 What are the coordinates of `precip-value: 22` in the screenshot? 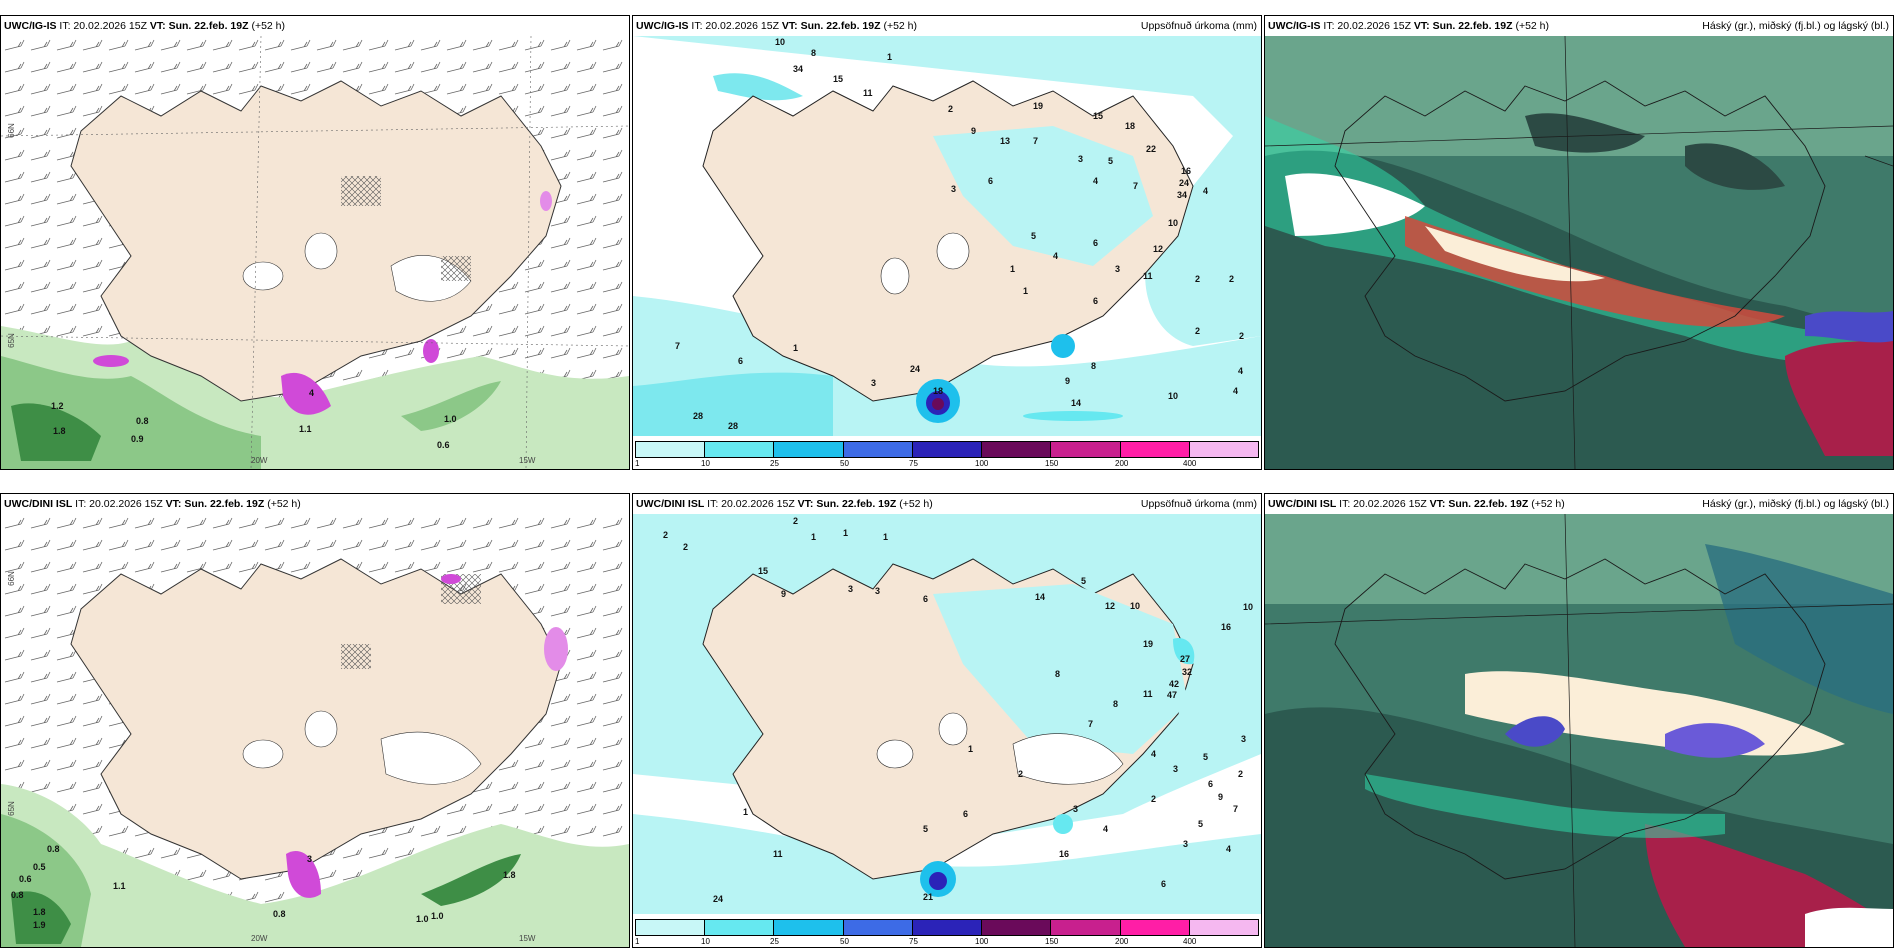 It's located at (1151, 149).